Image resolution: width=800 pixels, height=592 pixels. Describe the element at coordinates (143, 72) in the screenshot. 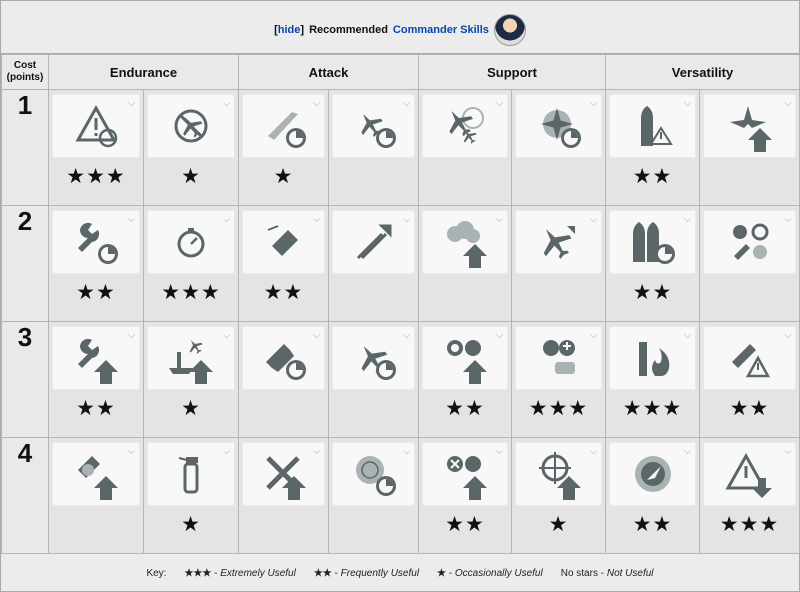

I see `category-endurance: Endurance` at that location.